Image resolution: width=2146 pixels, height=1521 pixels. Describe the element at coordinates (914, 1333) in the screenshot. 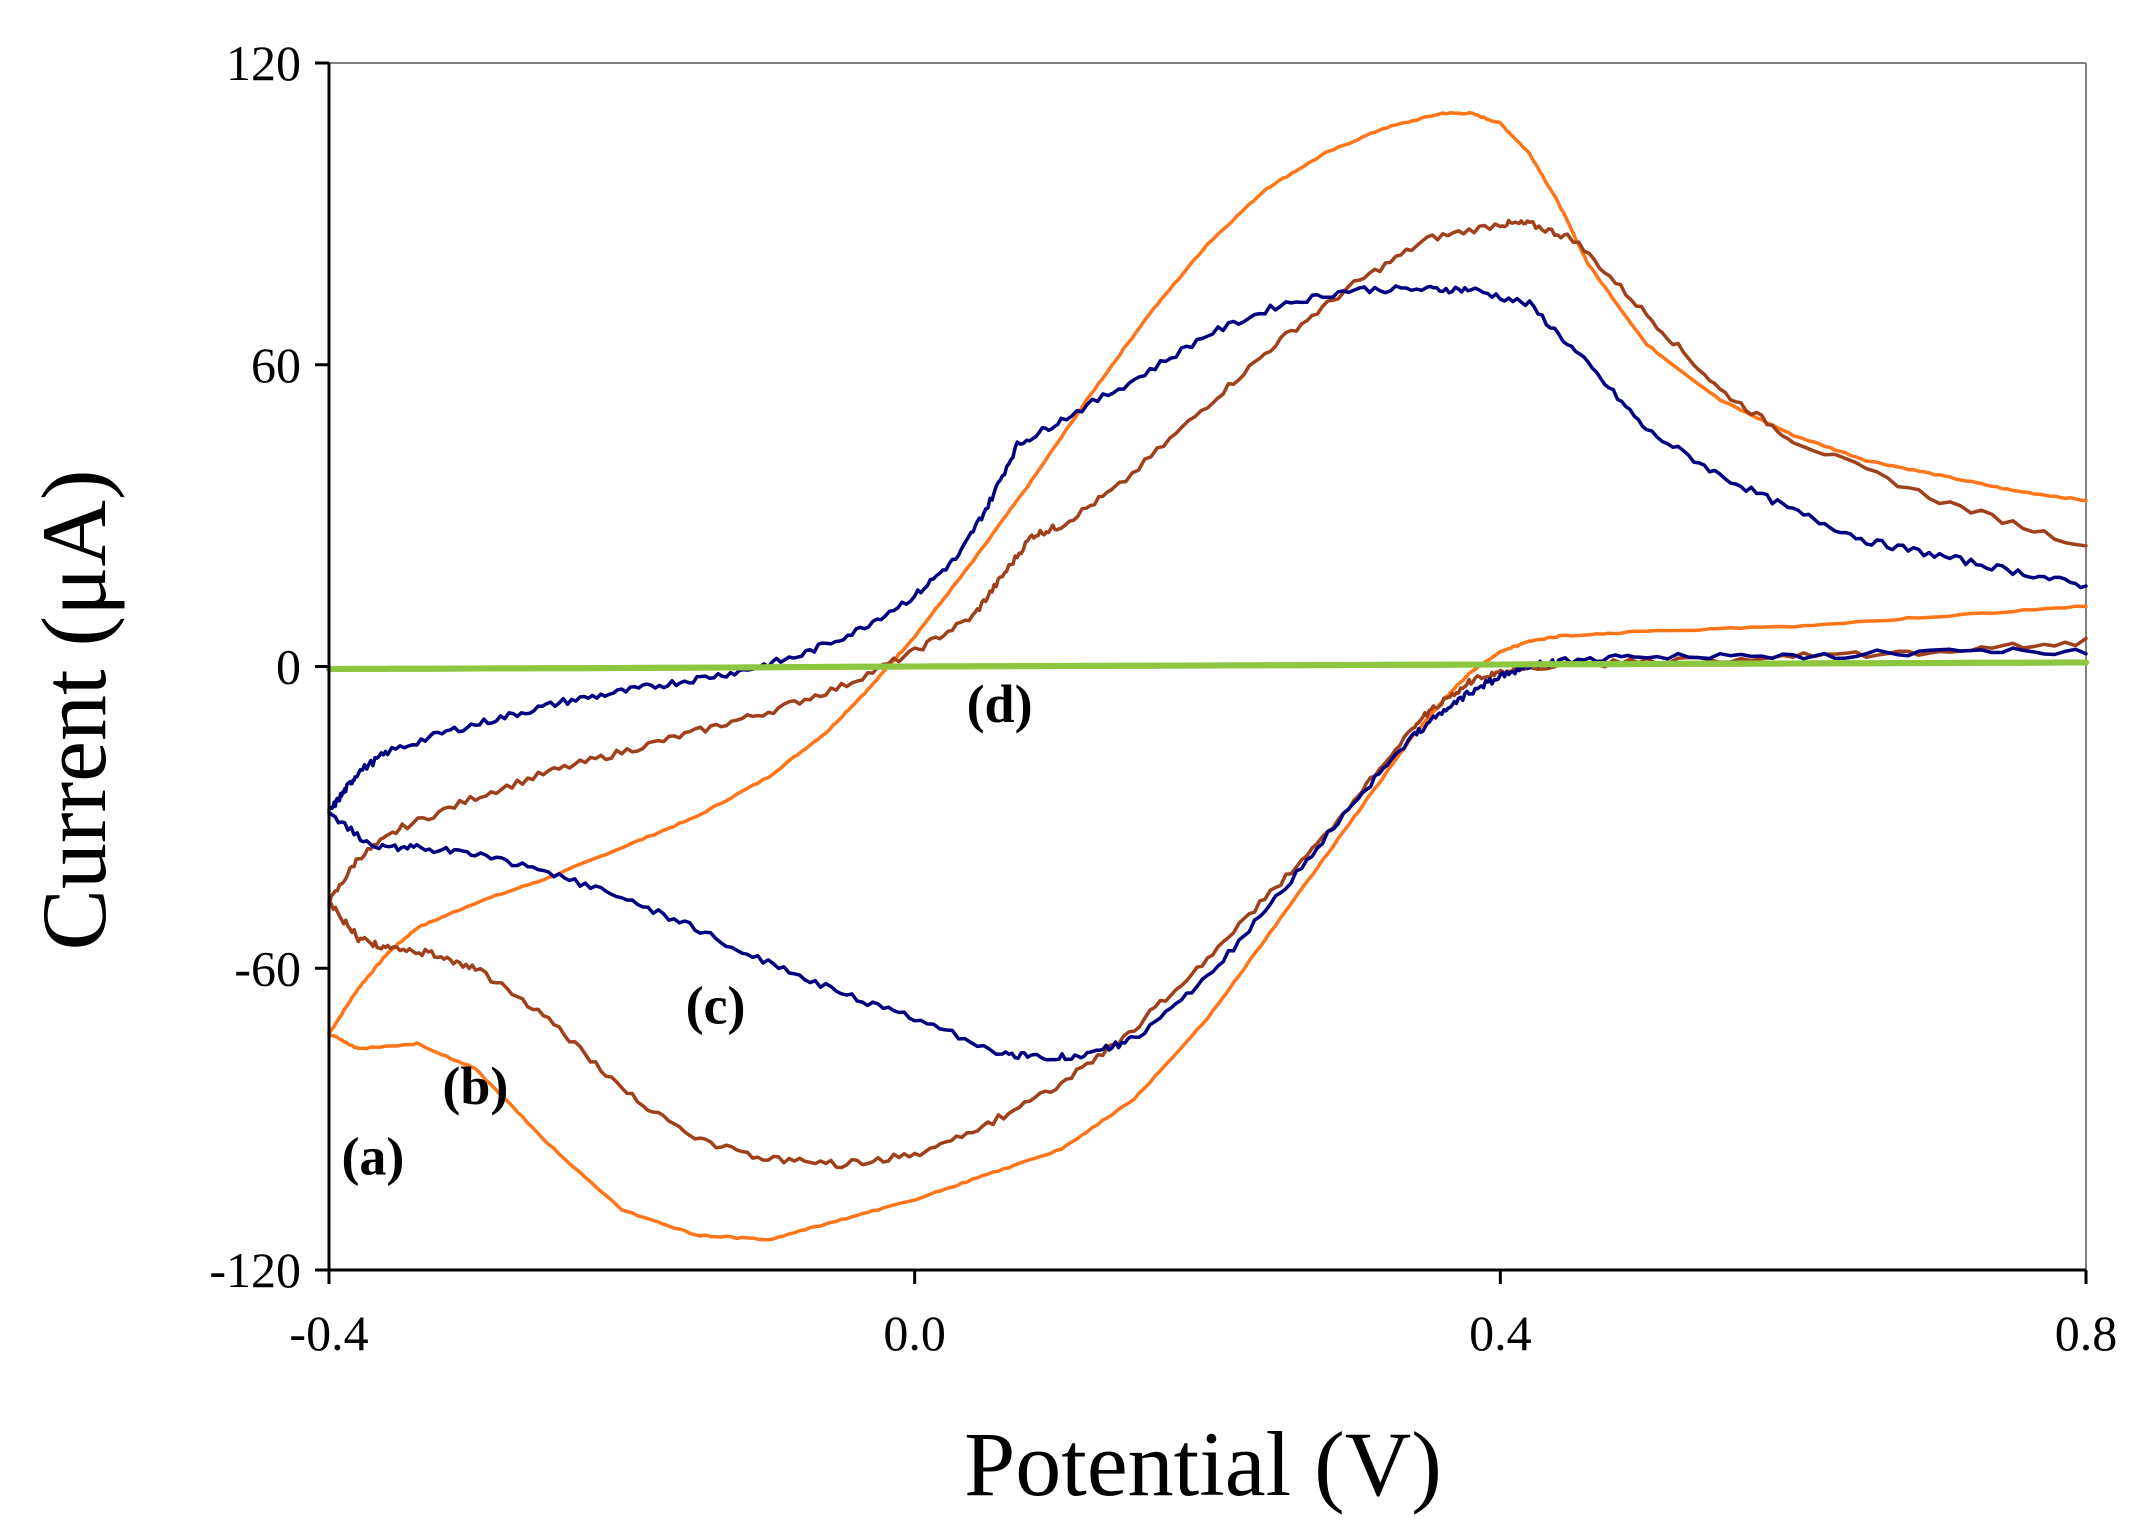

I see `x-tick-label: 0.0` at that location.